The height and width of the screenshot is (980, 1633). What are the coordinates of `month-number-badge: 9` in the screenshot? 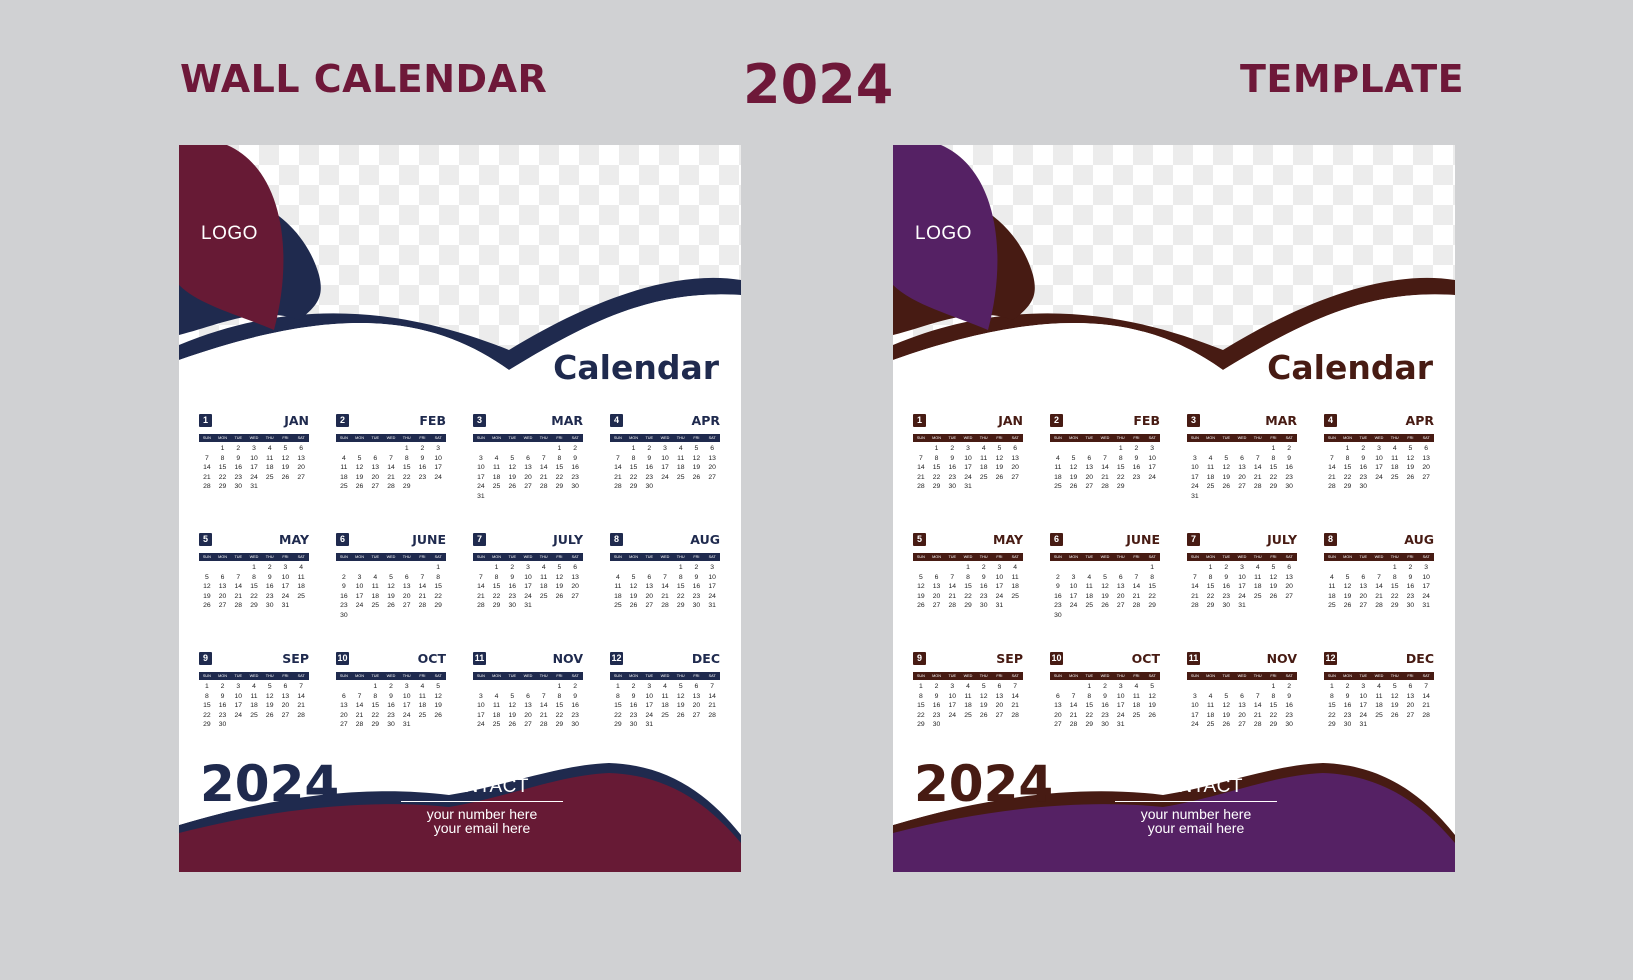 It's located at (205, 658).